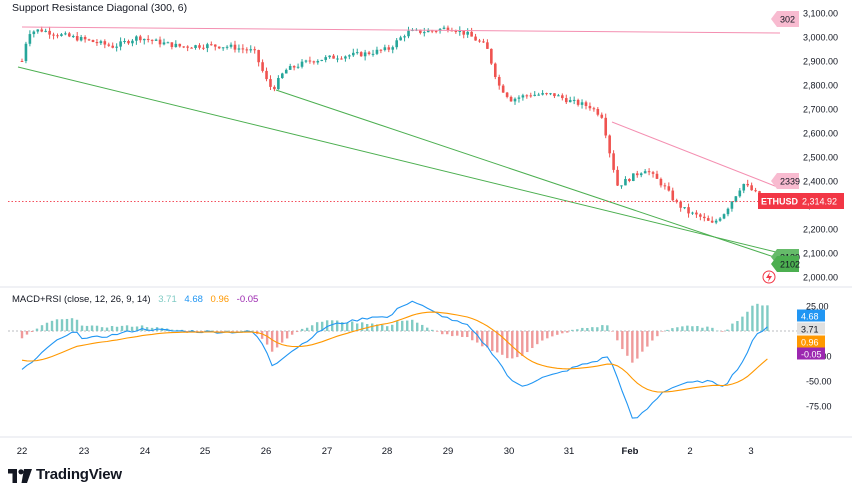 The height and width of the screenshot is (485, 852). What do you see at coordinates (401, 30) in the screenshot?
I see `resistance-line-top` at bounding box center [401, 30].